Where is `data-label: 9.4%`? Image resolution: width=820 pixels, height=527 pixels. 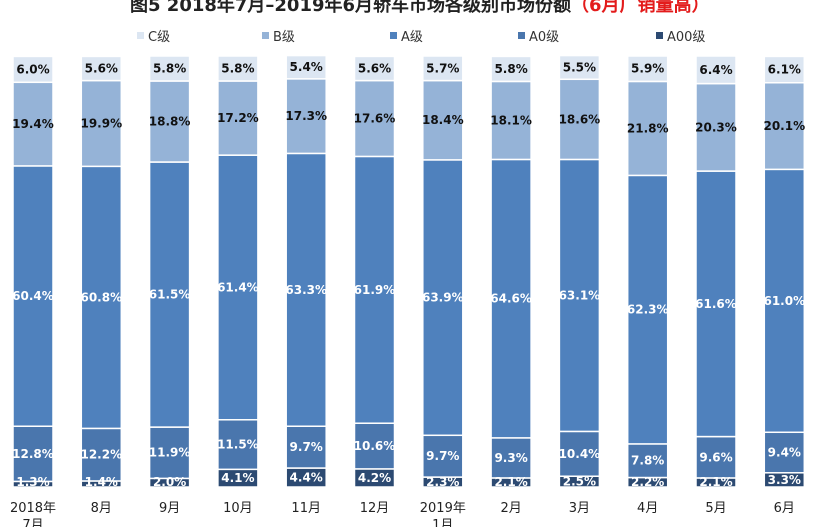
data-label: 9.4% is located at coordinates (784, 453).